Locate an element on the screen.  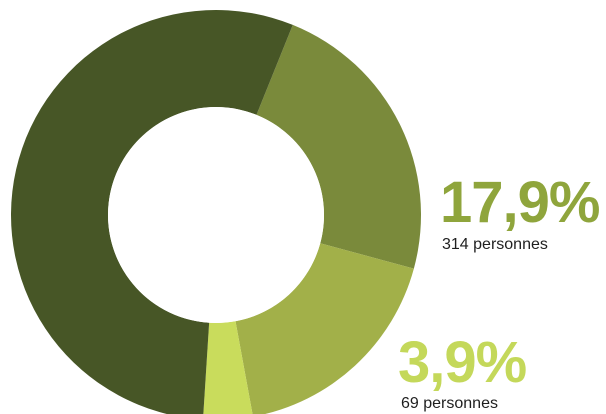
slice-label-percent-1: 17,9% is located at coordinates (520, 202).